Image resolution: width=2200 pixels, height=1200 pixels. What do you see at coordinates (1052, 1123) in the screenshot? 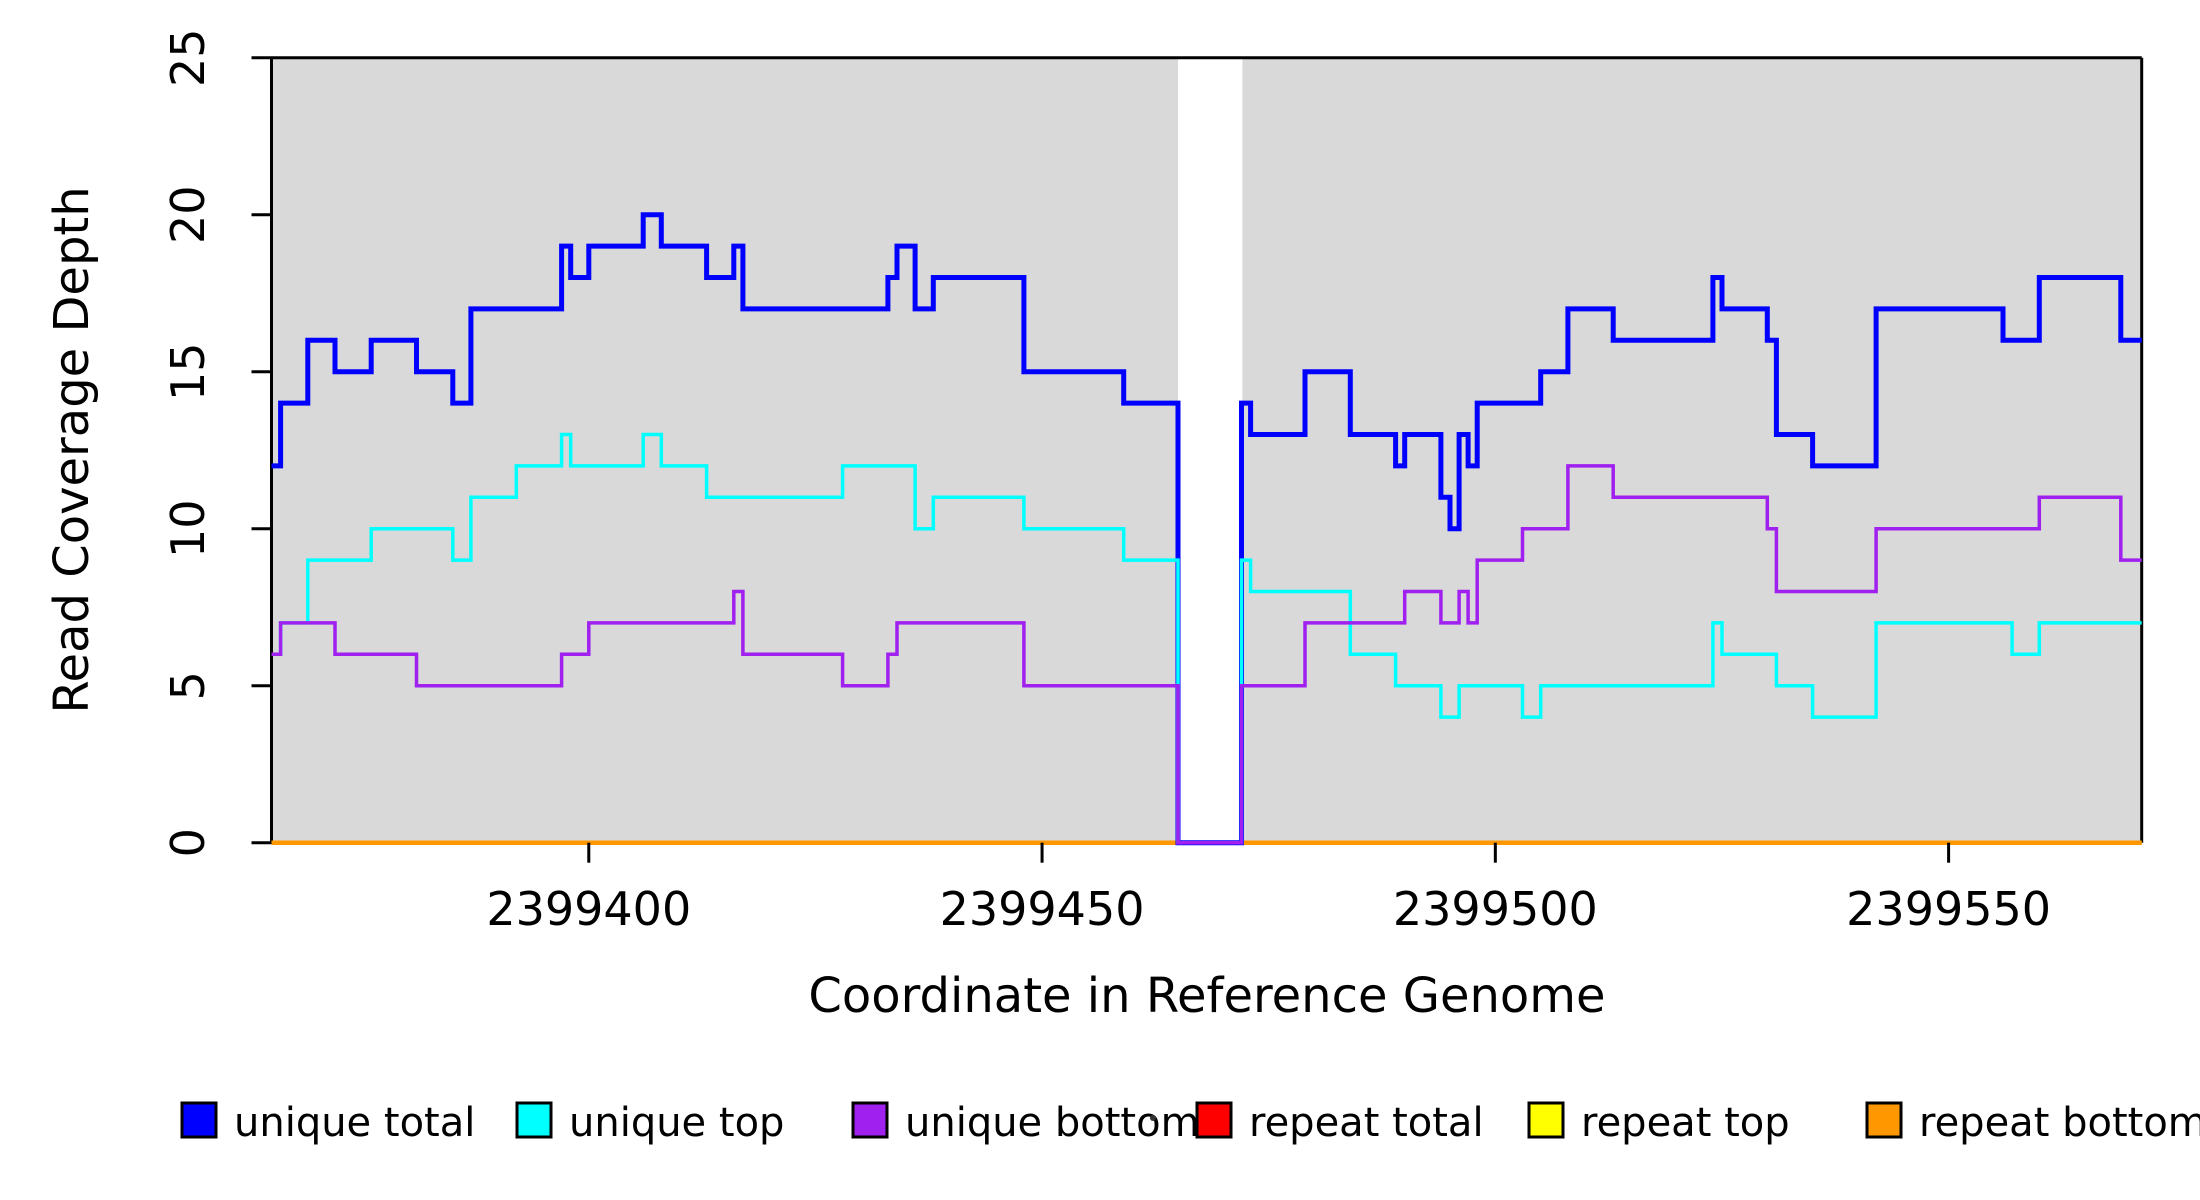
I see `legend-label-unique-bottom: unique bottom` at bounding box center [1052, 1123].